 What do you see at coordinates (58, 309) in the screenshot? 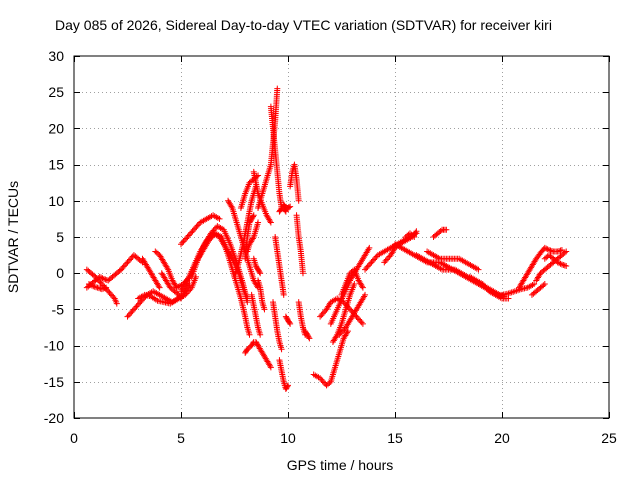
I see `y-tick-label: -5` at bounding box center [58, 309].